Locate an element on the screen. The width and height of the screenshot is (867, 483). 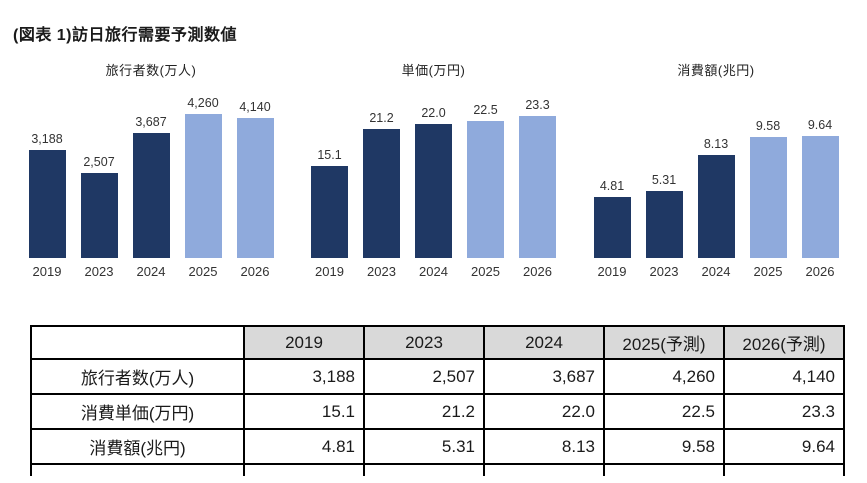
table-header-row: 2019 2023 2024 2025(予測) 2026(予測) is located at coordinates (437, 342).